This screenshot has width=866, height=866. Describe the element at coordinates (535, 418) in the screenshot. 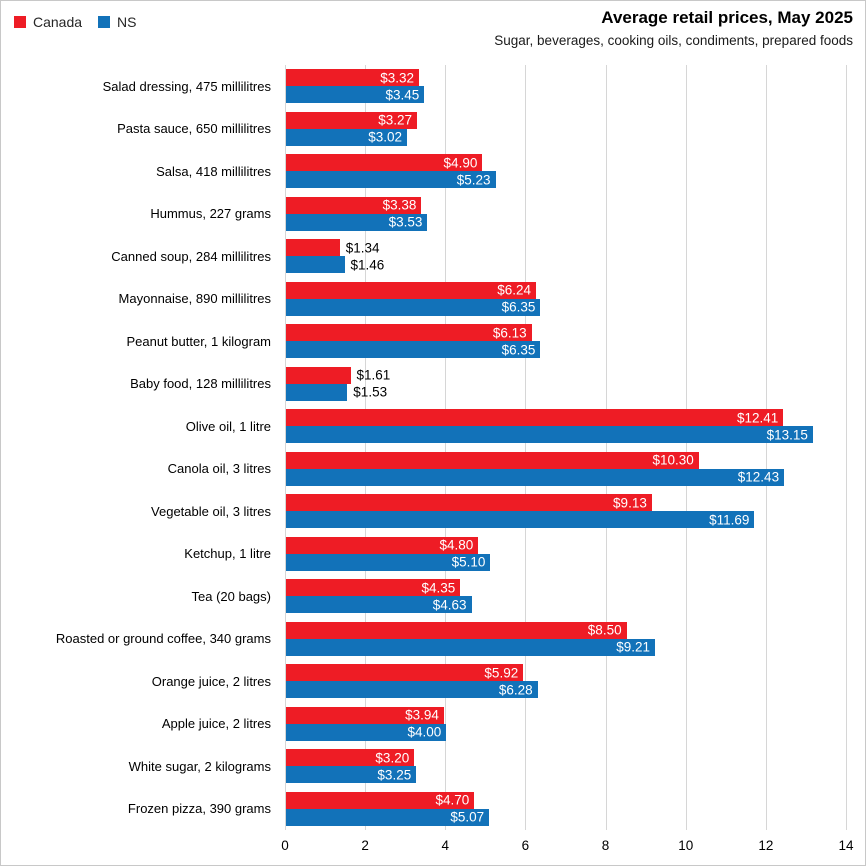

I see `bar-canada: $12.41` at that location.